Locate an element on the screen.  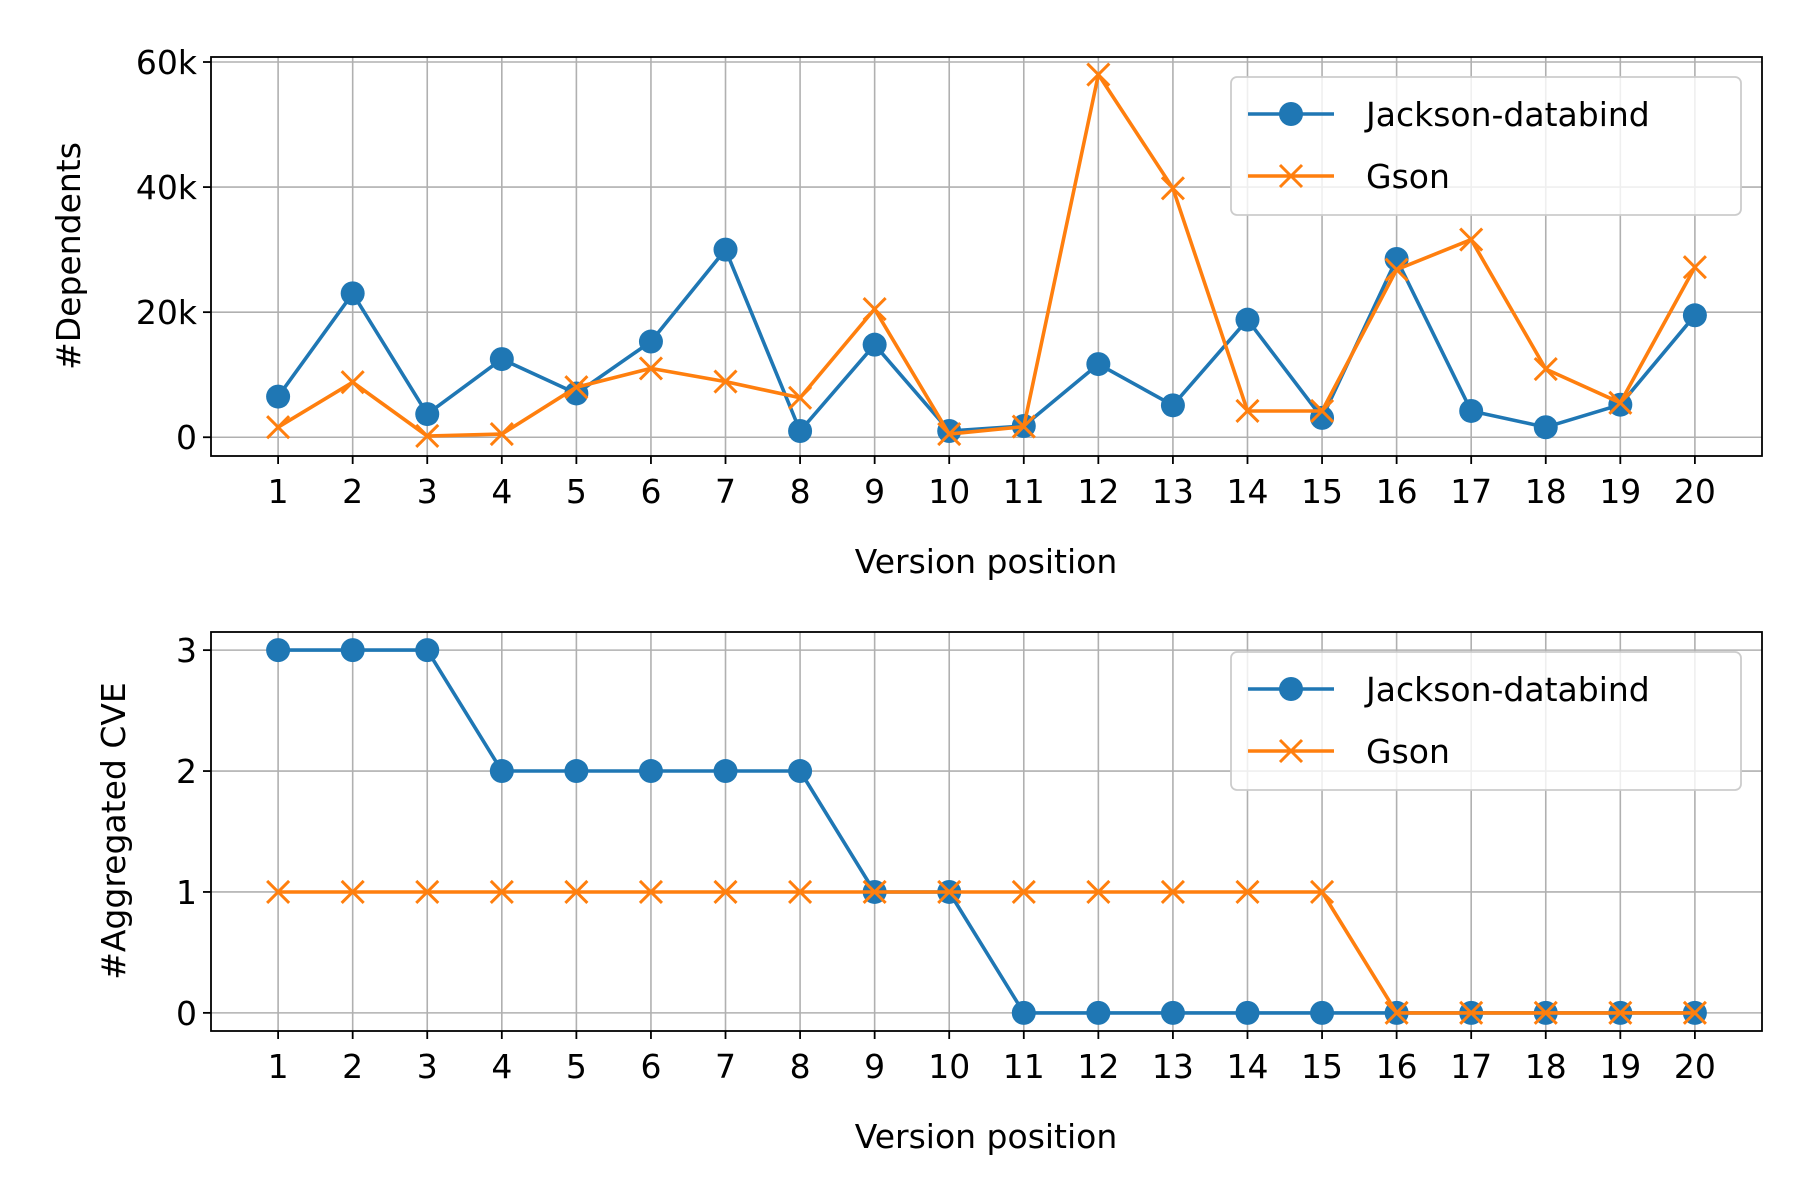
dependents-y-tick-label: 0 is located at coordinates (186, 437).